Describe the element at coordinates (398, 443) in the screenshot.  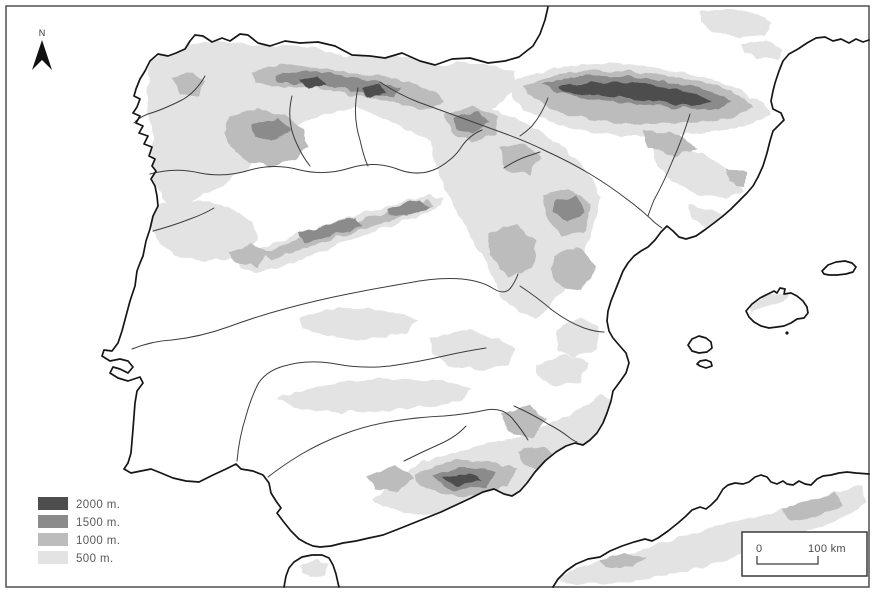
I see `river-guadalquivir` at that location.